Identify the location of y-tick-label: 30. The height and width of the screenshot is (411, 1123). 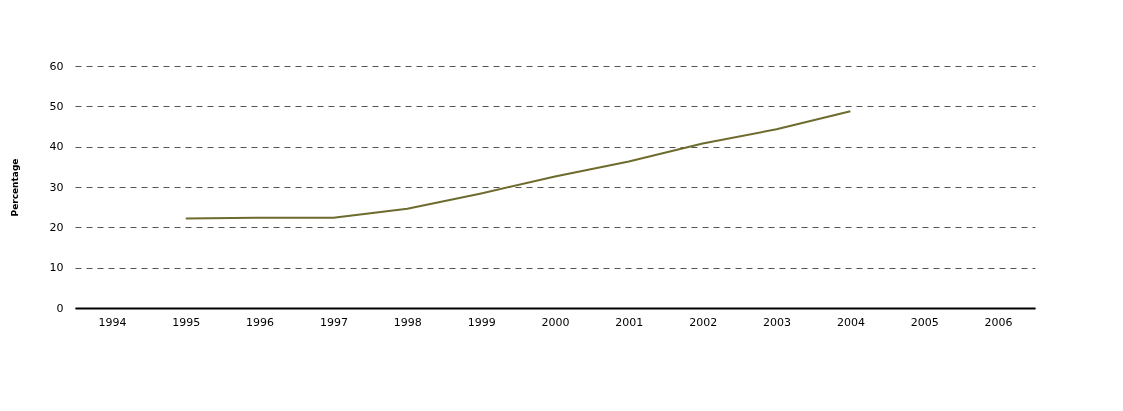
(56, 187).